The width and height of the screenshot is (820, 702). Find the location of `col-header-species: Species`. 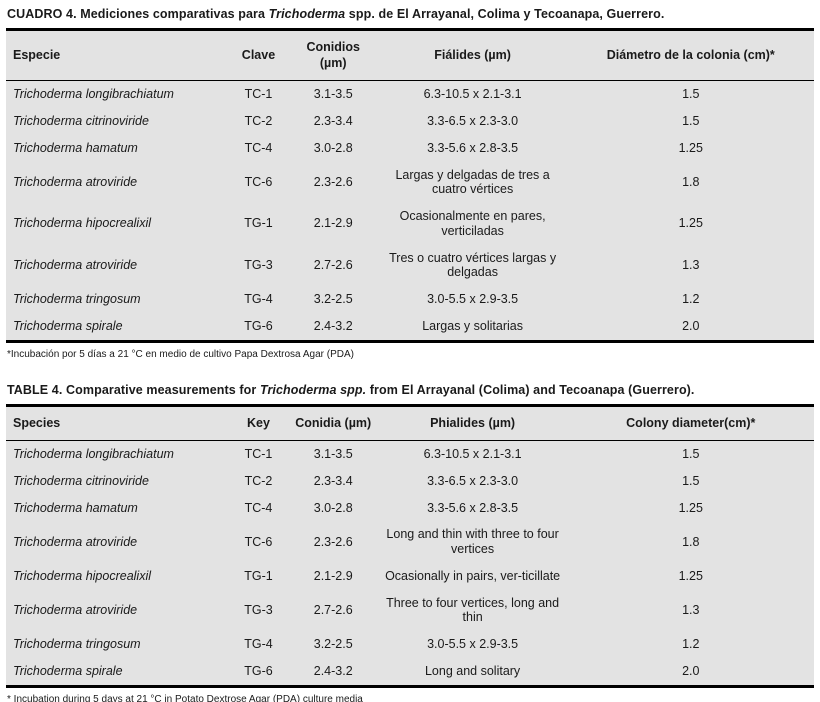

col-header-species: Species is located at coordinates (37, 422).